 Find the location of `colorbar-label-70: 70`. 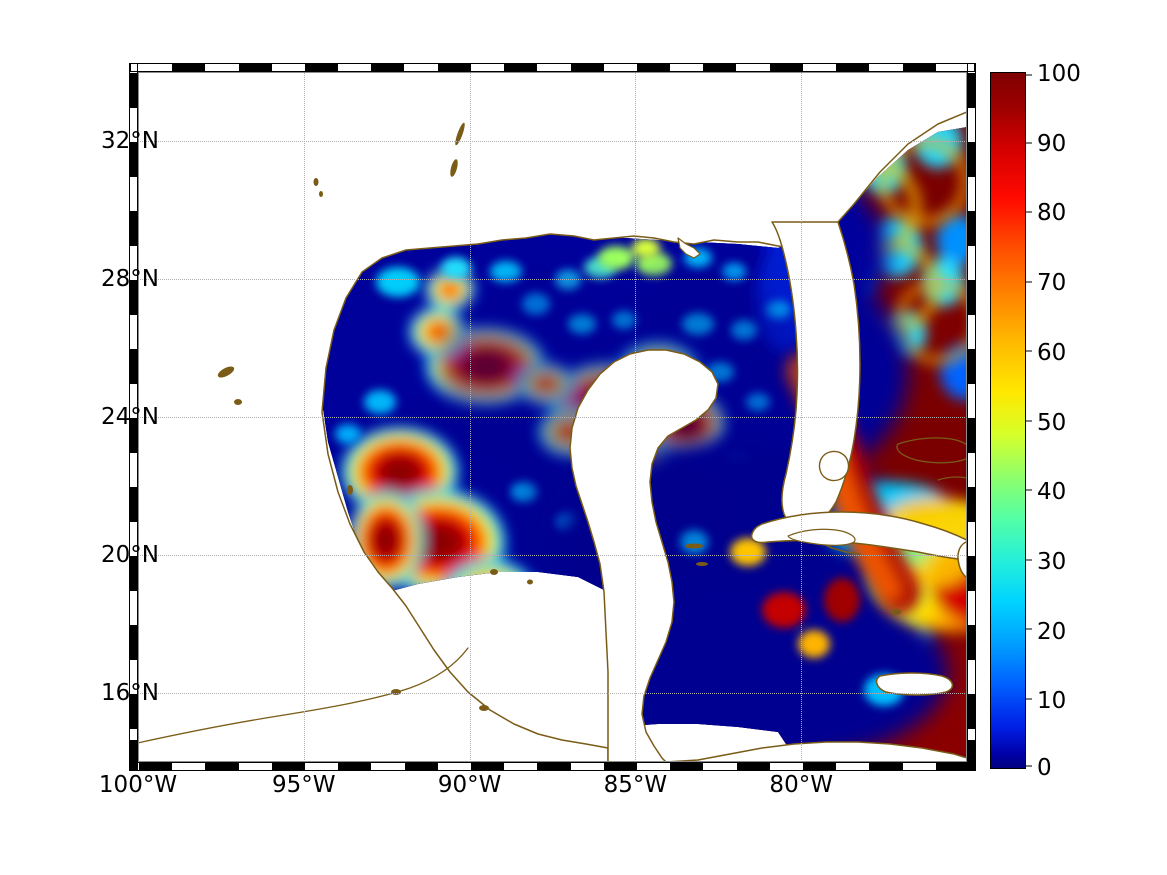

colorbar-label-70: 70 is located at coordinates (1052, 283).